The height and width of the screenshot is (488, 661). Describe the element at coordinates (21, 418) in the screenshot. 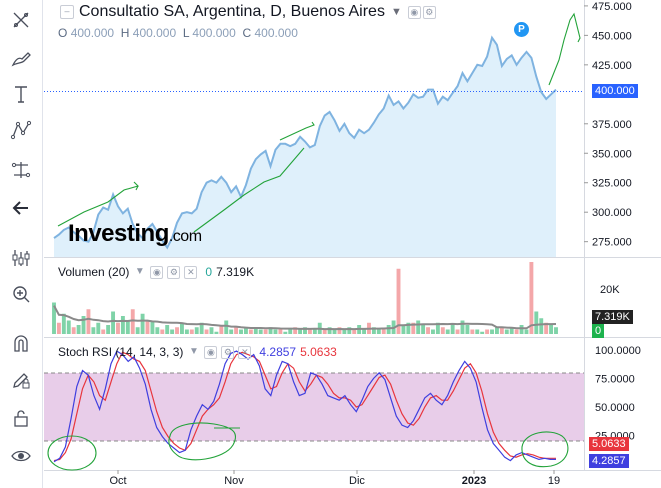

I see `lock-icon` at that location.